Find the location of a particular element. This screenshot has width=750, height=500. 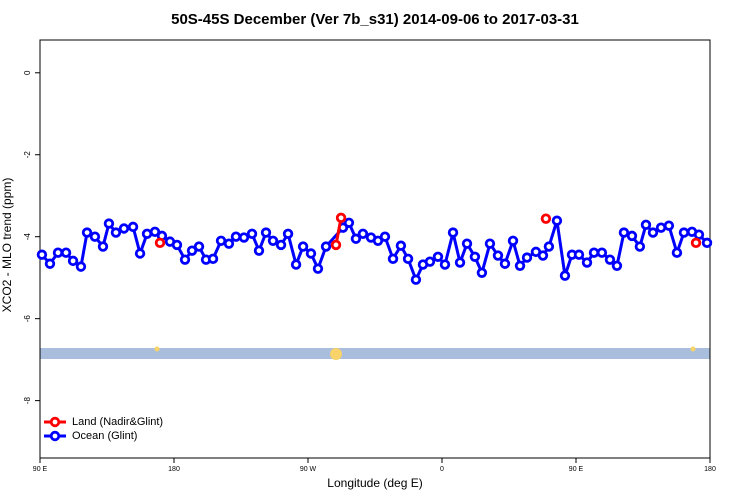

x-tick-label: 90 W is located at coordinates (308, 469).